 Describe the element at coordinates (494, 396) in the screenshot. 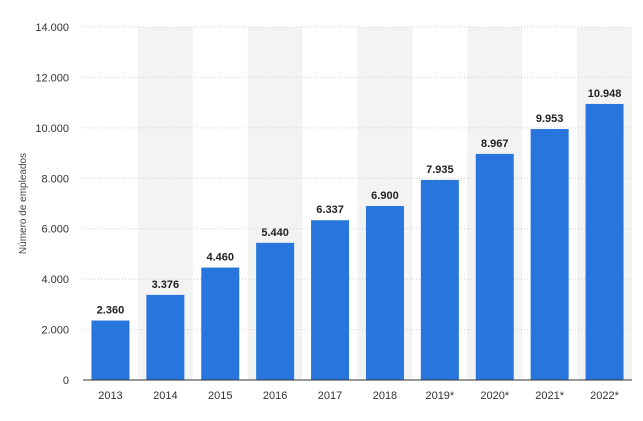

I see `x-tick-label: 2020*` at that location.